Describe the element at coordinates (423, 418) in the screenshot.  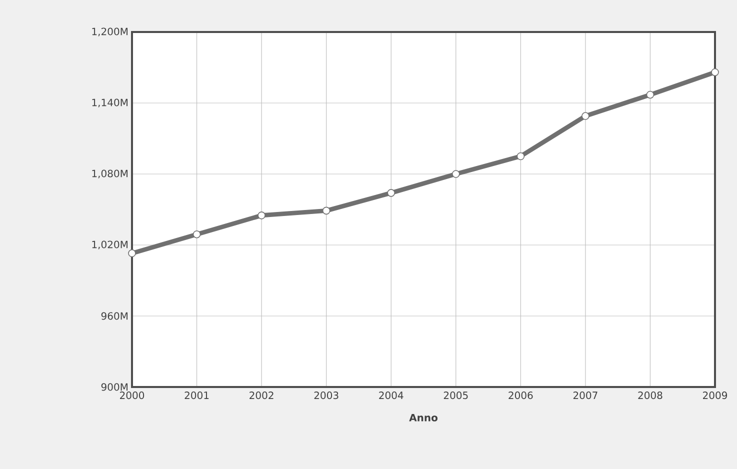
I see `x-axis-title: Anno` at that location.